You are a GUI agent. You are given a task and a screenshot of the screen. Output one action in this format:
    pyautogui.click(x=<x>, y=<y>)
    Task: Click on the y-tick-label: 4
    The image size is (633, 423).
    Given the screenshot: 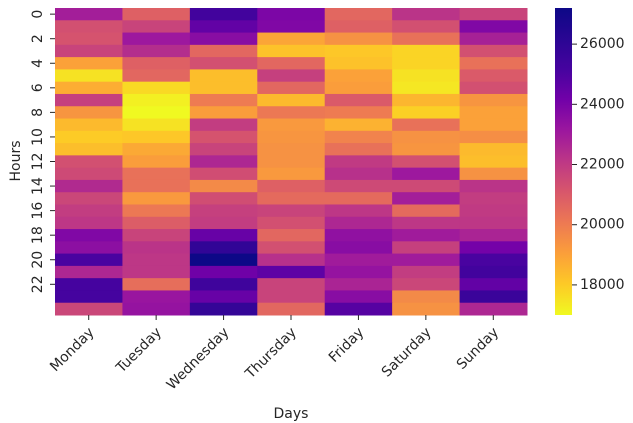 What is the action you would take?
    pyautogui.click(x=38, y=63)
    